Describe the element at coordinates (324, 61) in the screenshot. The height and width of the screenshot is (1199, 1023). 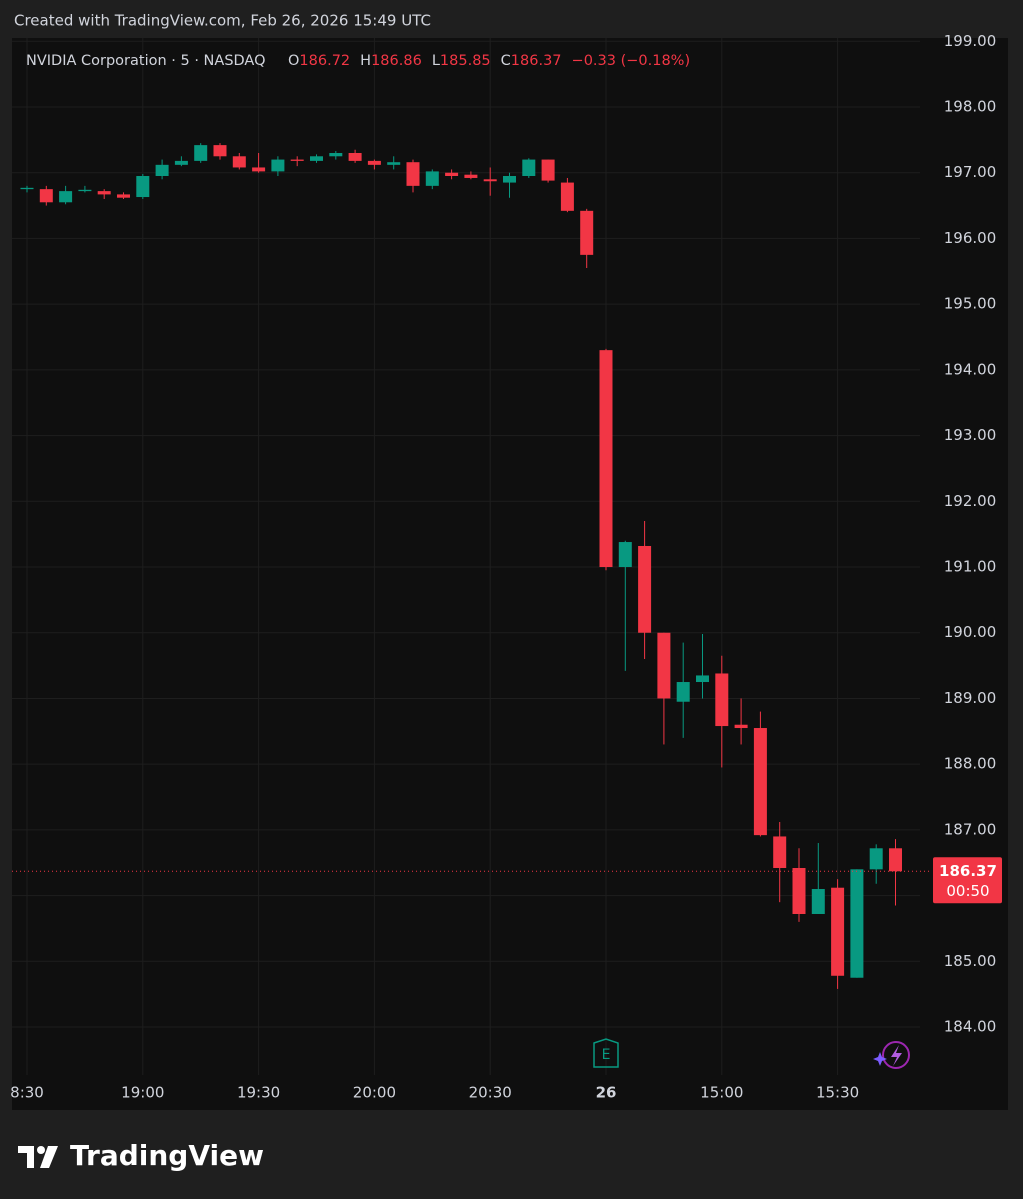
I see `ohlc-value: 186.72` at that location.